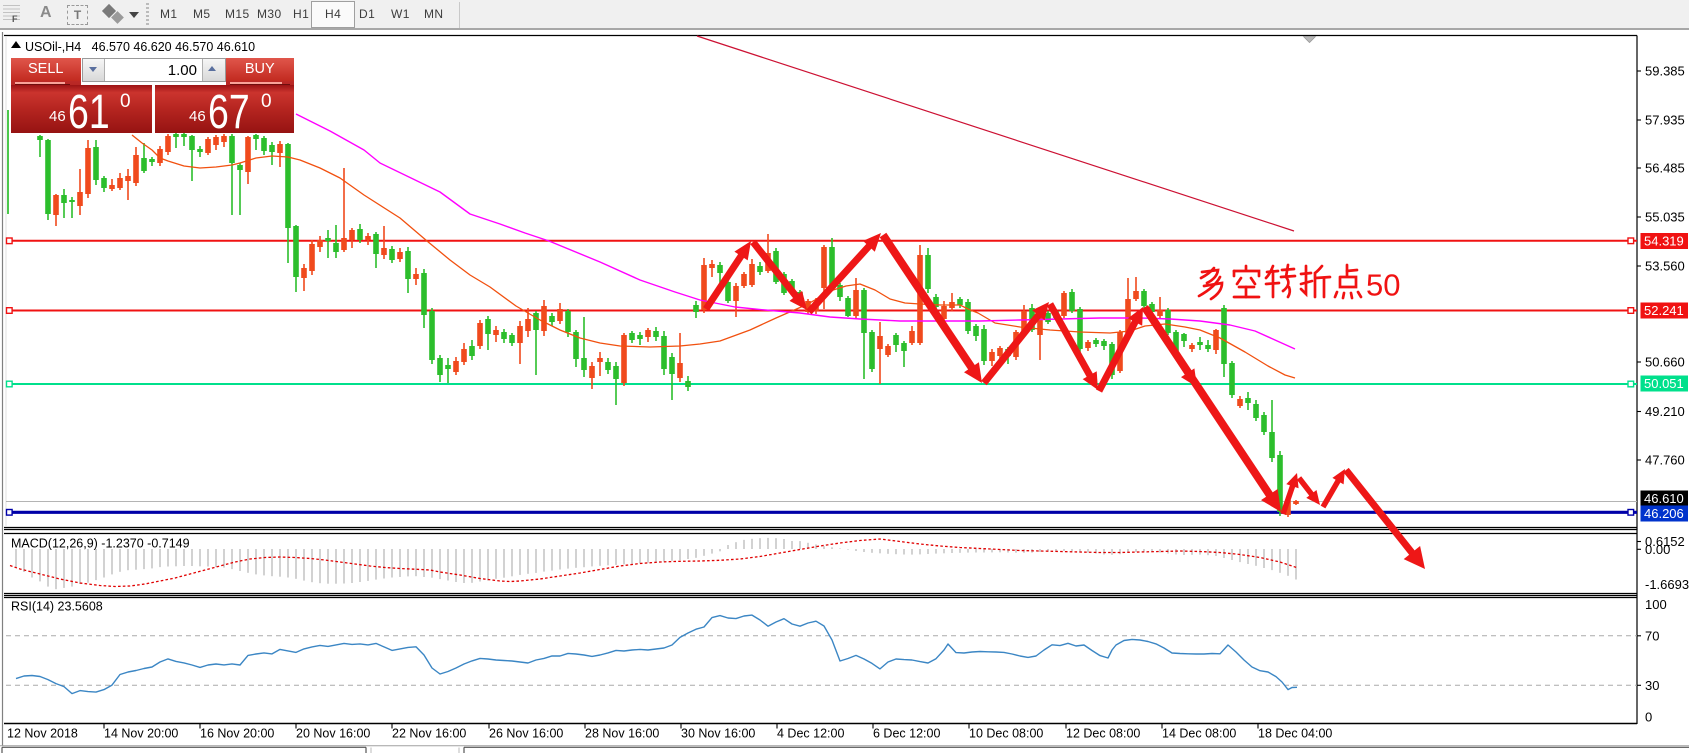  Describe the element at coordinates (718, 734) in the screenshot. I see `svg-text: 30 Nov 16:00` at that location.